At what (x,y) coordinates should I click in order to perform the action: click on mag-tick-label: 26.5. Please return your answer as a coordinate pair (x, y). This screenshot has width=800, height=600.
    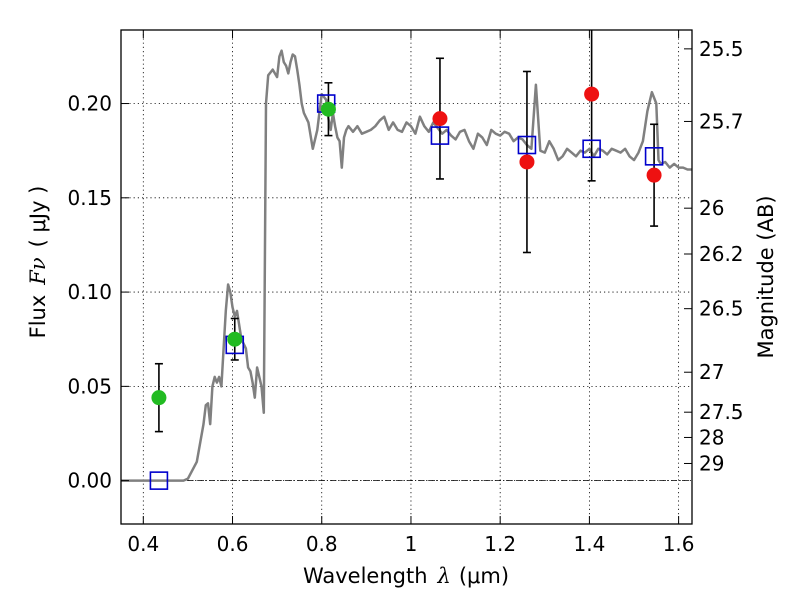
    Looking at the image, I should click on (721, 309).